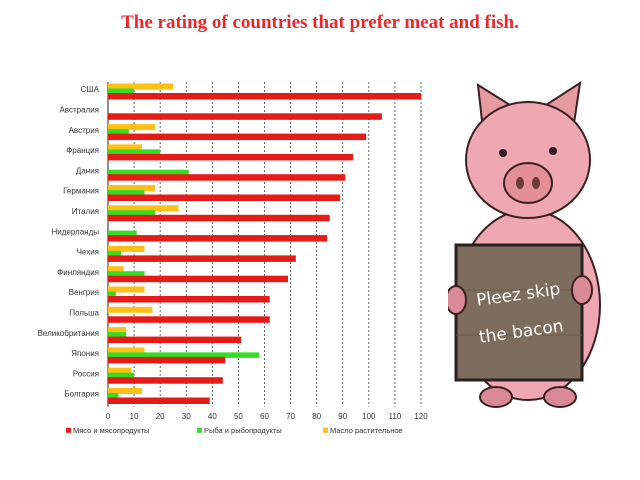 The image size is (640, 480). What do you see at coordinates (342, 416) in the screenshot?
I see `x-tick-label: 90` at bounding box center [342, 416].